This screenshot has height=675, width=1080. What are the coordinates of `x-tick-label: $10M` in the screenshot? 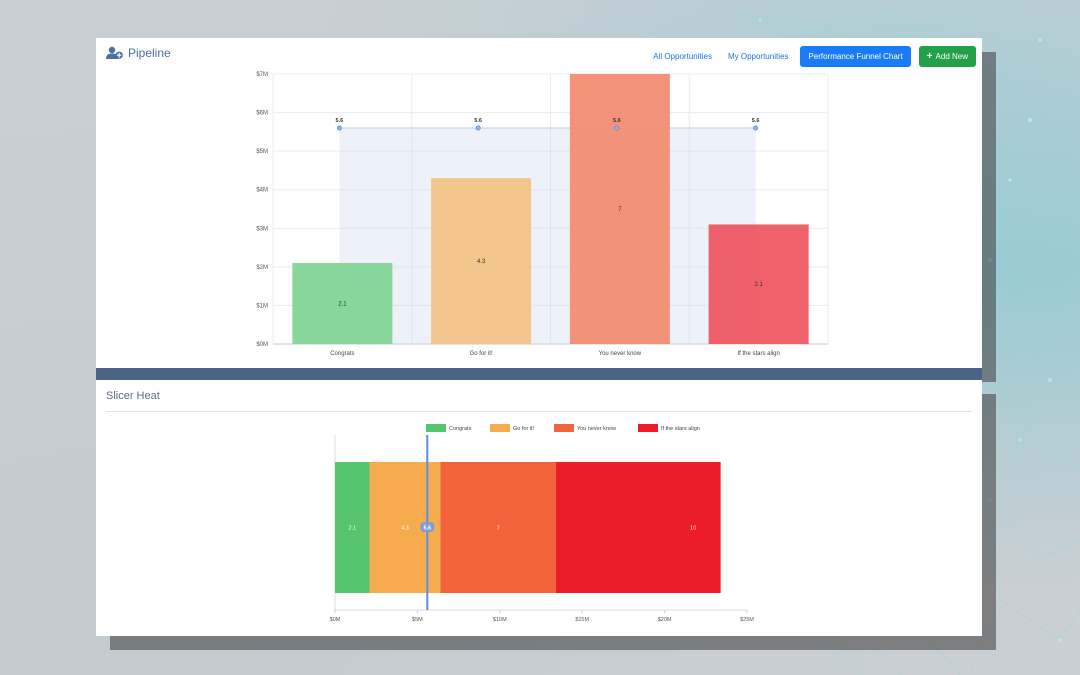 It's located at (500, 620).